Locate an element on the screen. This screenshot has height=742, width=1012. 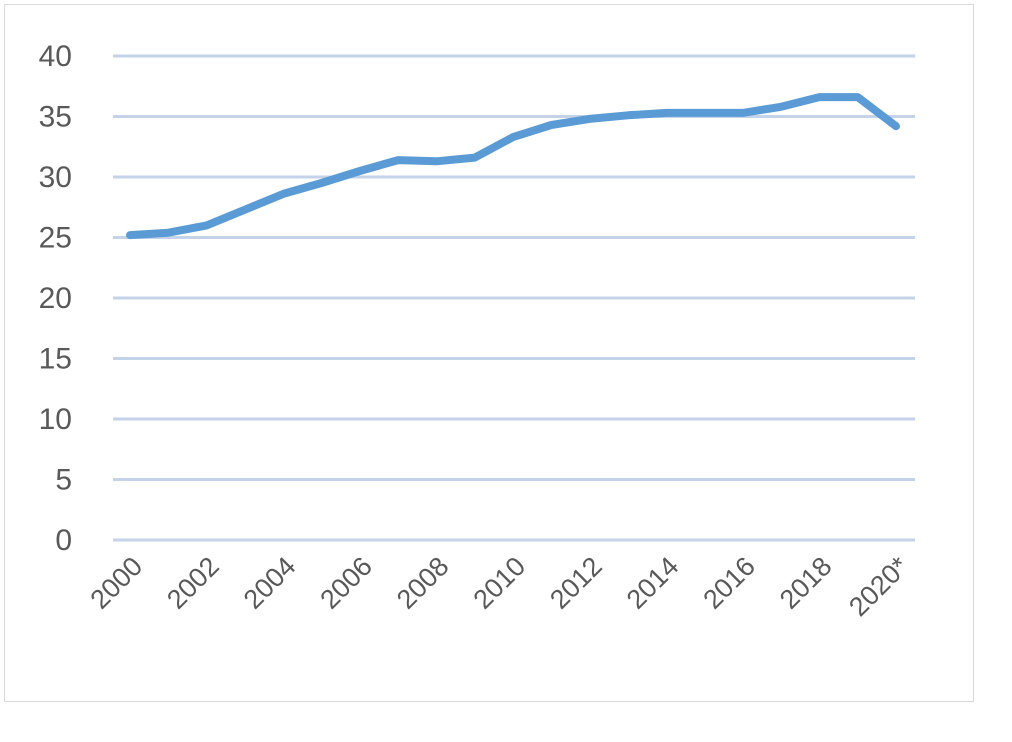
y-tick-label-30: 30 is located at coordinates (55, 177).